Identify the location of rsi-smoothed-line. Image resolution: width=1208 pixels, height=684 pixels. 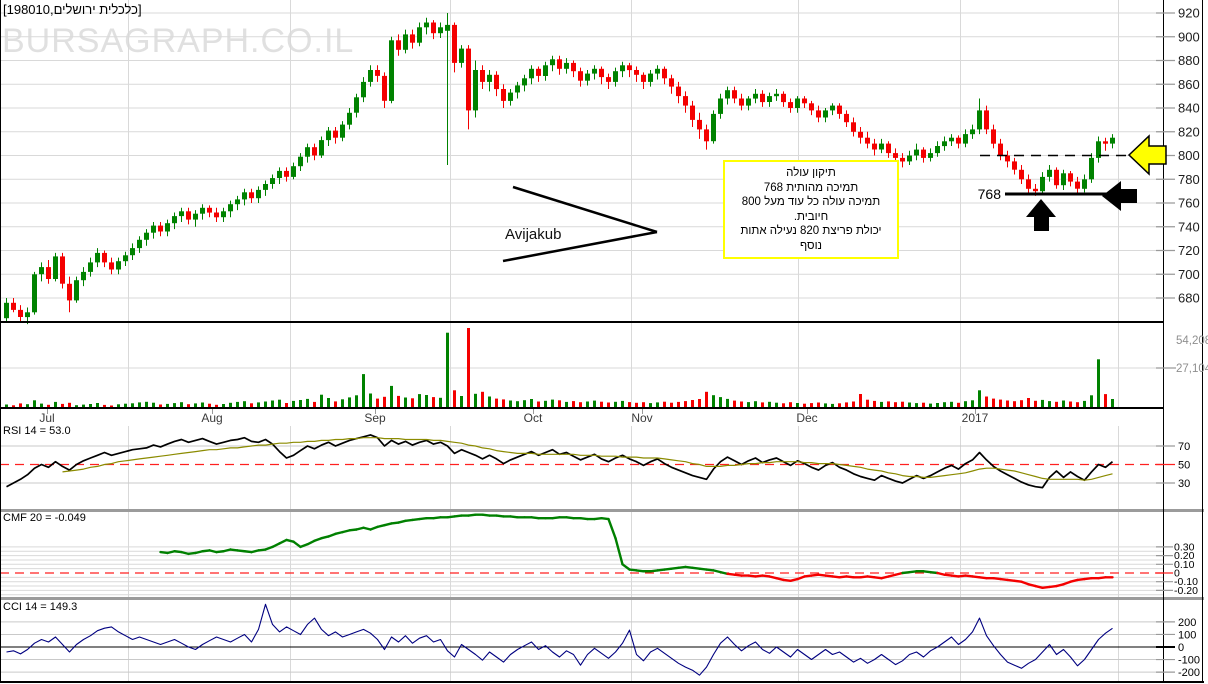
(587, 459).